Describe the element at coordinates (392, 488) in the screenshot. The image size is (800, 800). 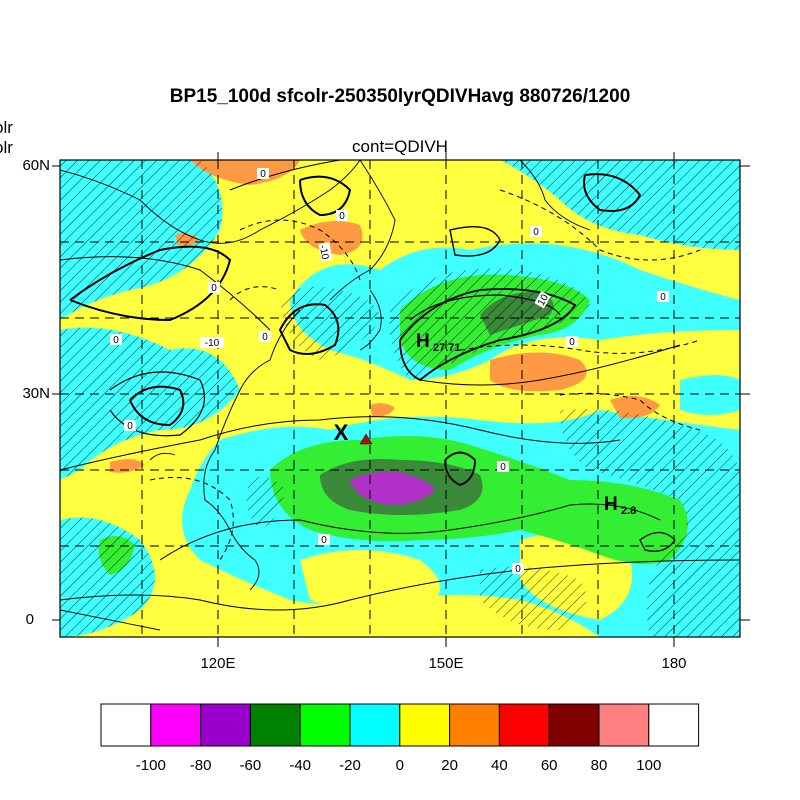
I see `field-magenta` at that location.